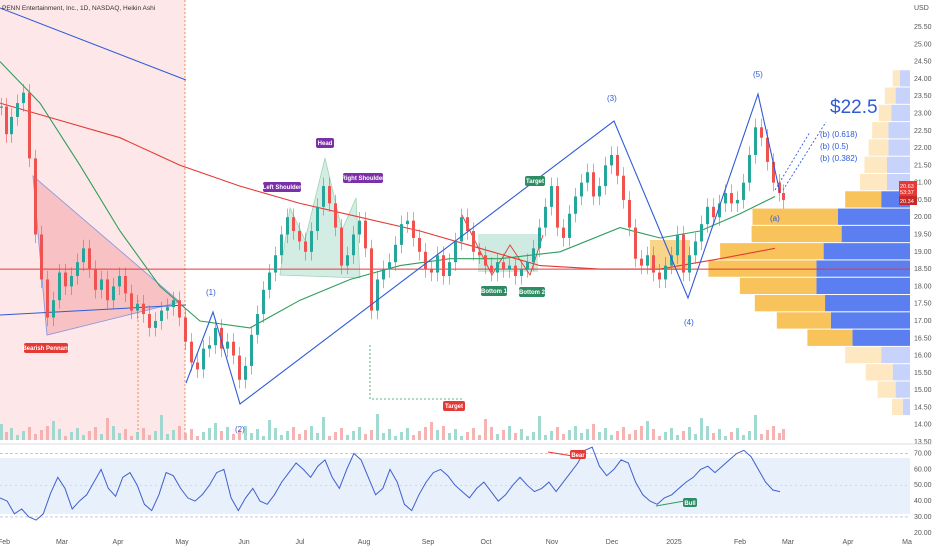 The image size is (932, 550). I want to click on wave-1-label: (1), so click(211, 292).